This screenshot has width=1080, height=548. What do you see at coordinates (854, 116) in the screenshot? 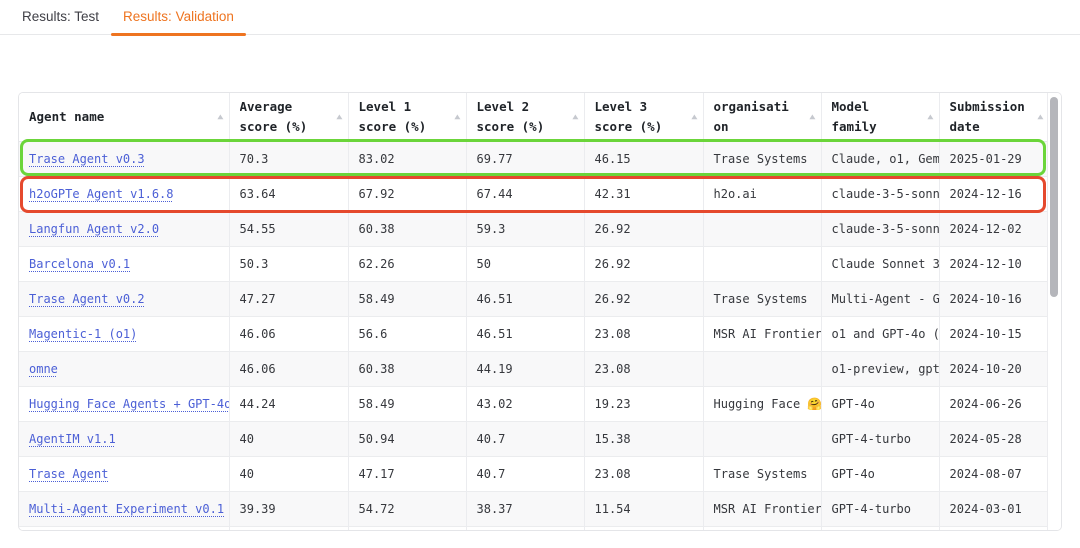
I see `column-label: Model family` at bounding box center [854, 116].